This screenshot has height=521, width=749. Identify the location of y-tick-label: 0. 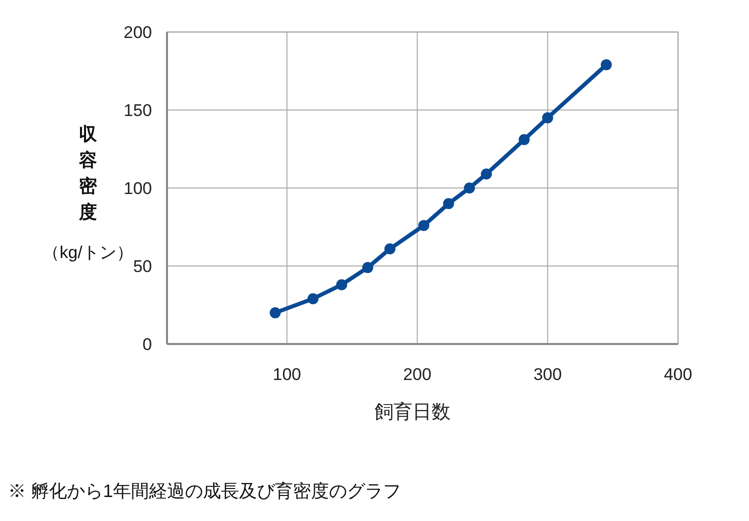
(147, 344).